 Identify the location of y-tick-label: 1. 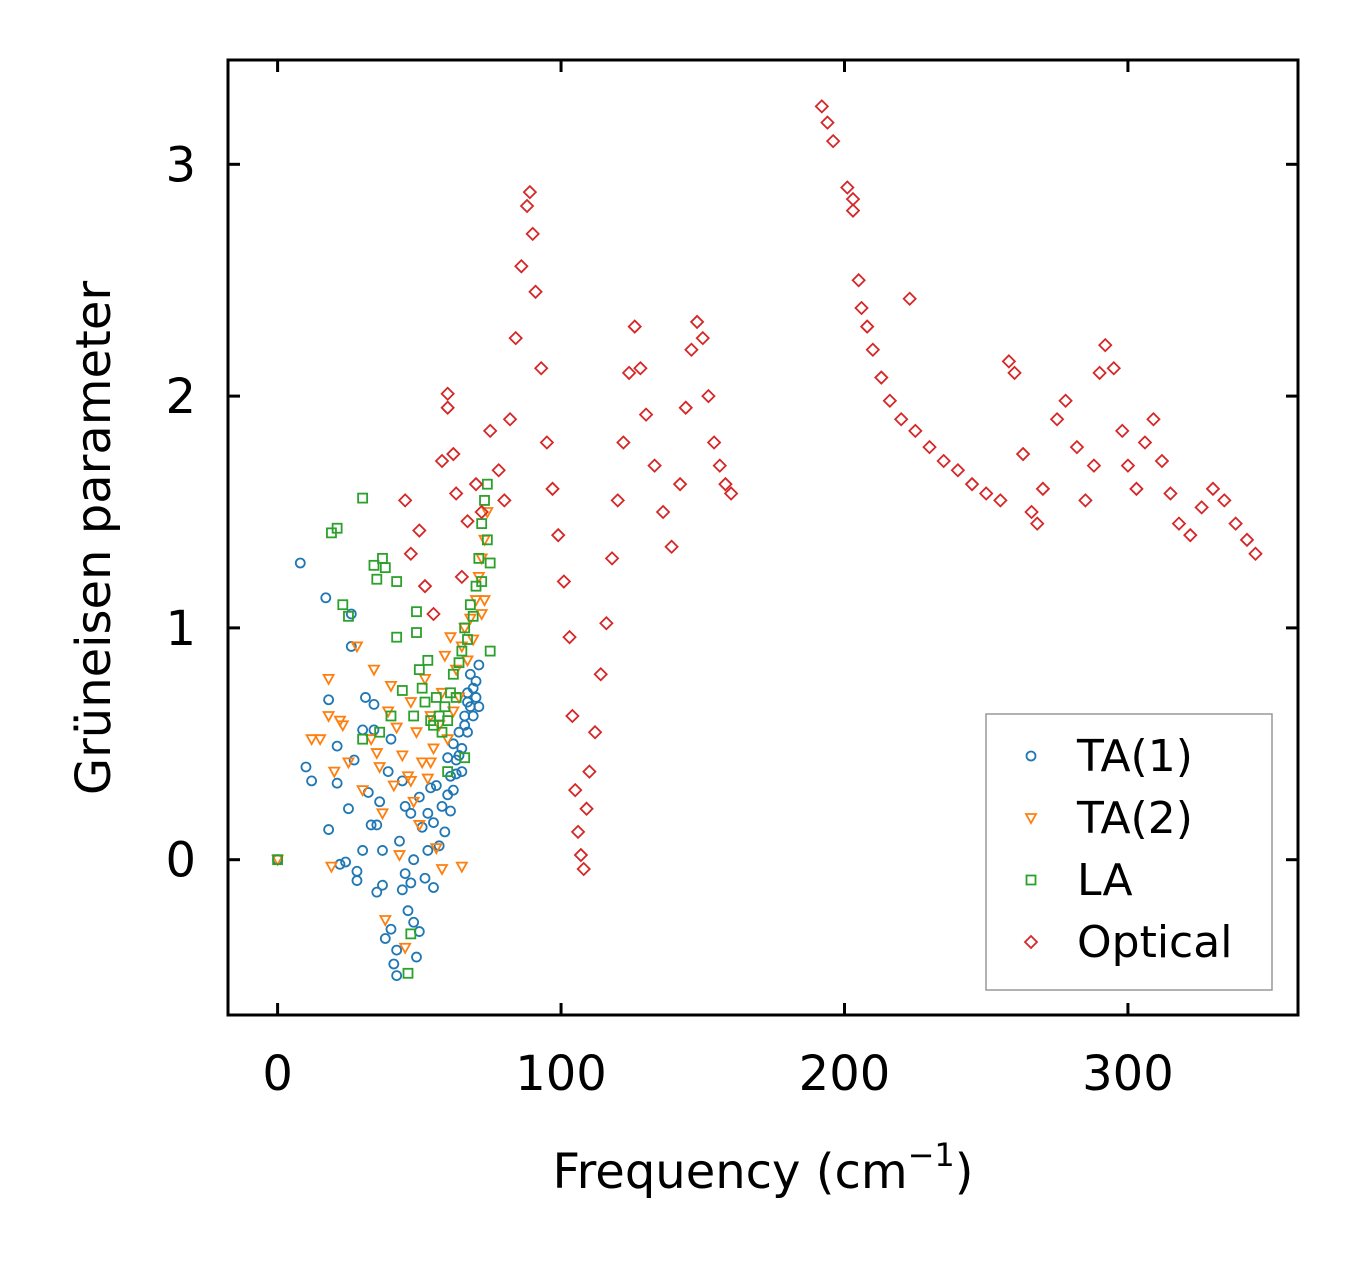
(180, 629).